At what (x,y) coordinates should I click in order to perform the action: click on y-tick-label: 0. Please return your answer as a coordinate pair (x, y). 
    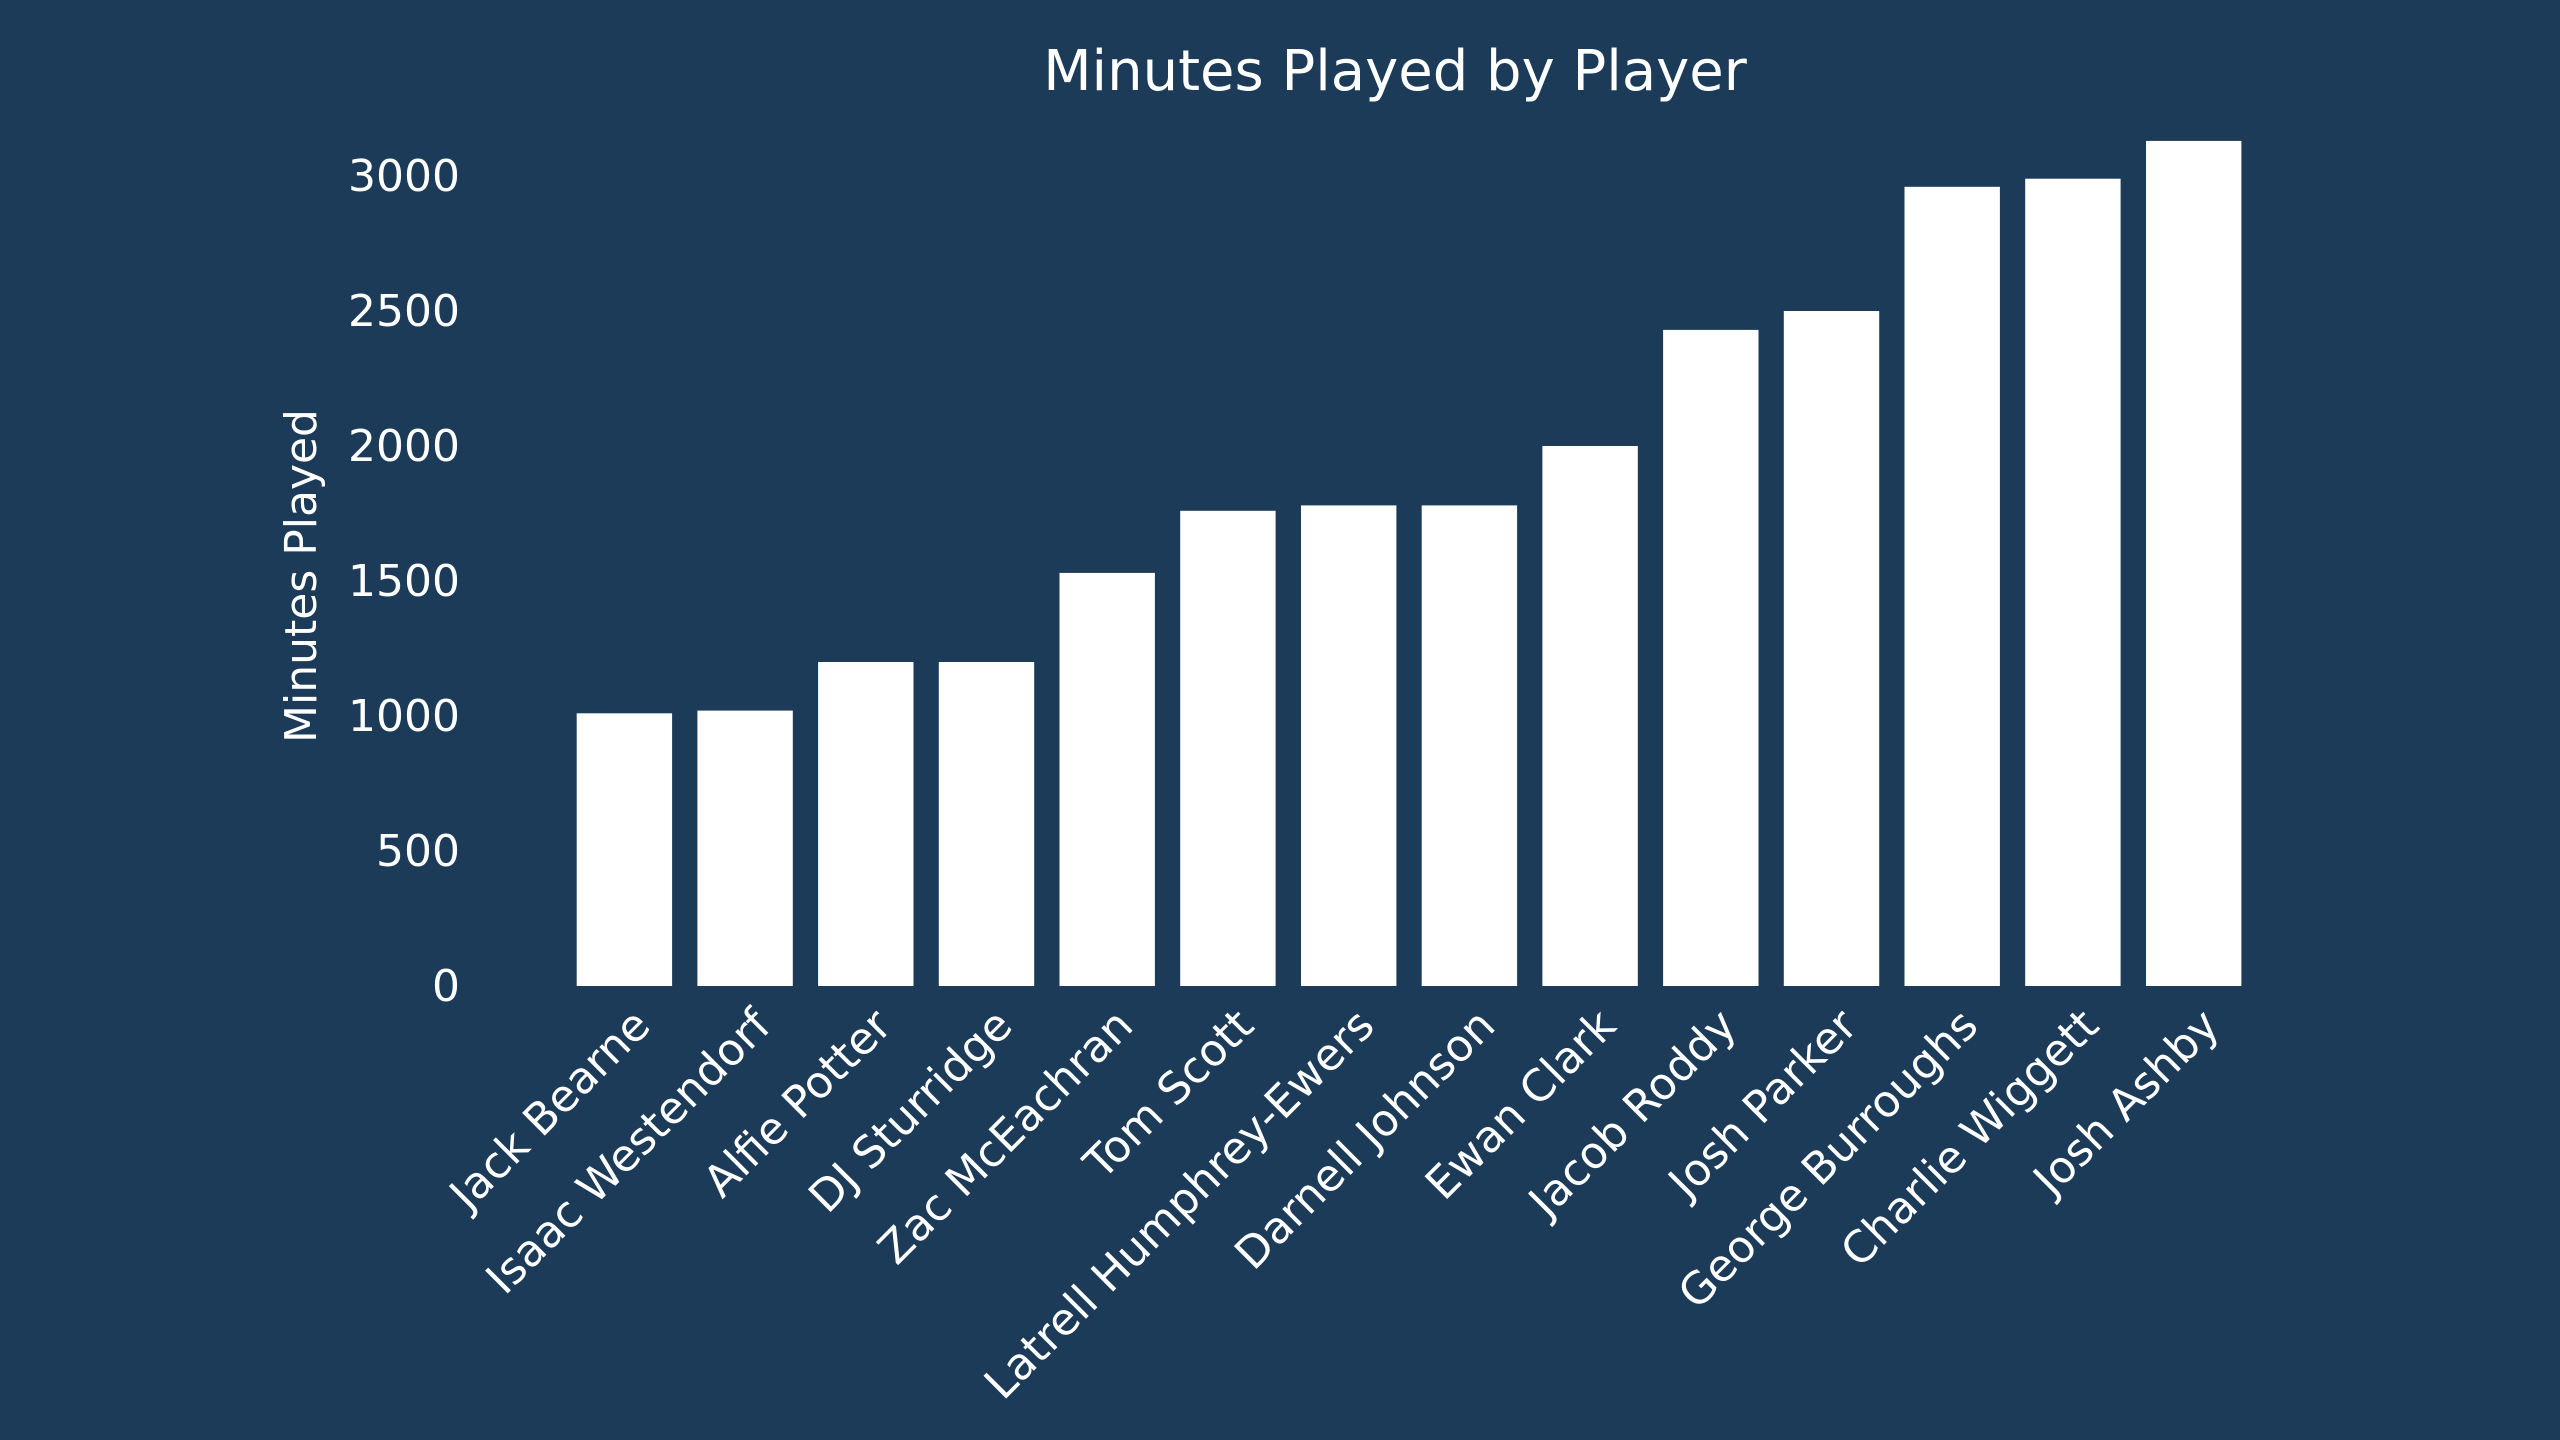
    Looking at the image, I should click on (446, 986).